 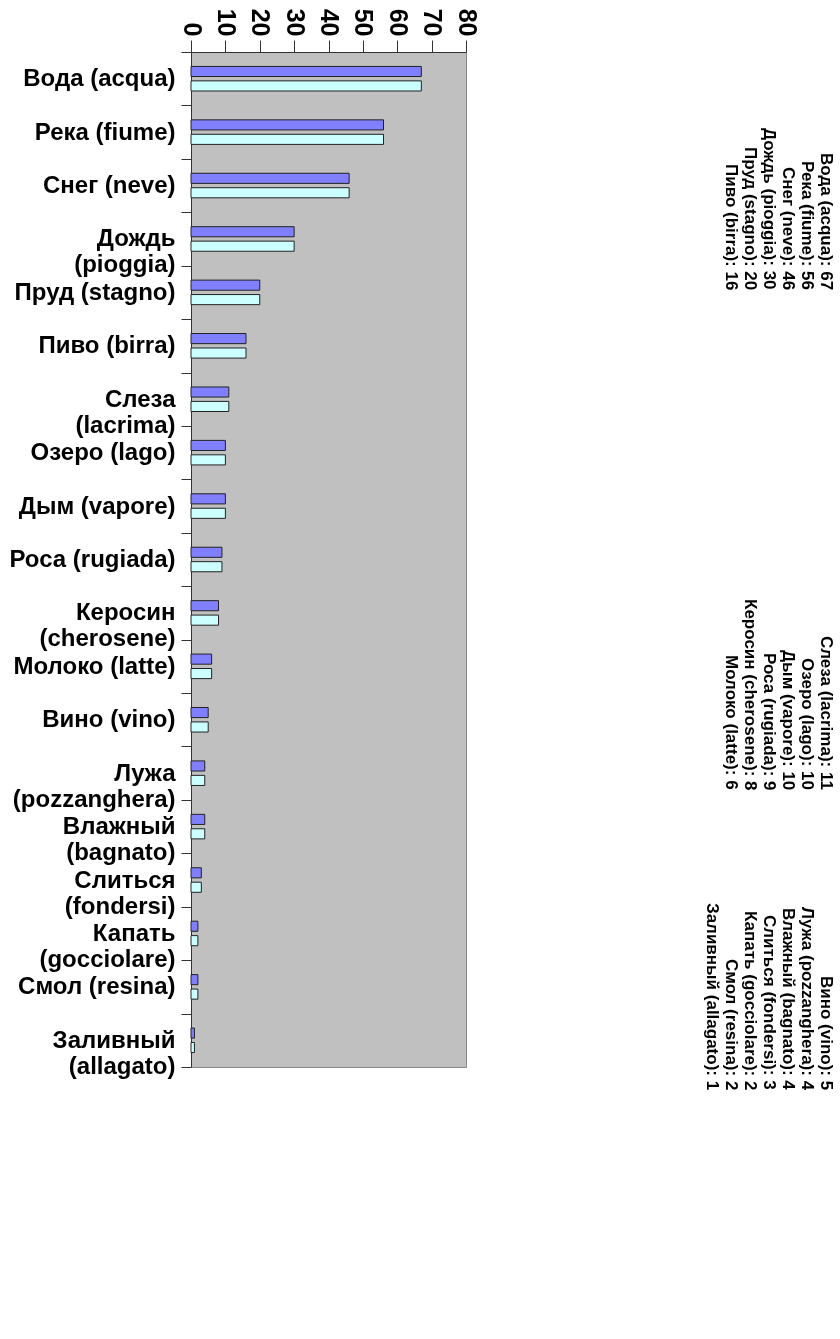 What do you see at coordinates (364, 22) in the screenshot?
I see `x-tick-label: 50` at bounding box center [364, 22].